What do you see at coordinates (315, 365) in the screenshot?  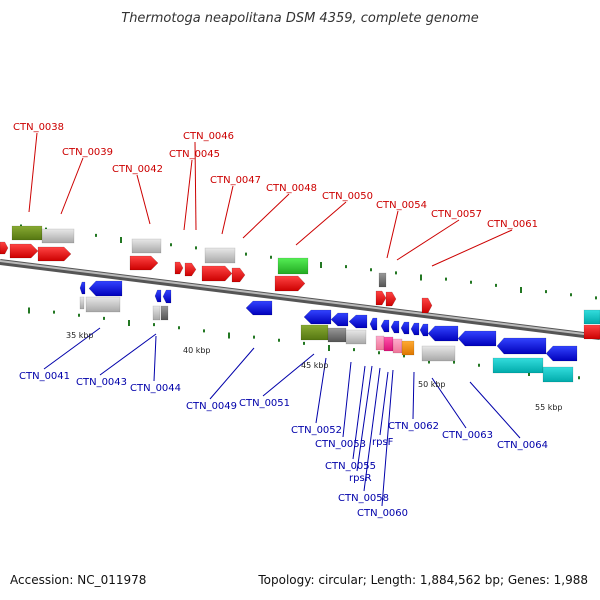 I see `scale-label-45kbp: 45 kbp` at bounding box center [315, 365].